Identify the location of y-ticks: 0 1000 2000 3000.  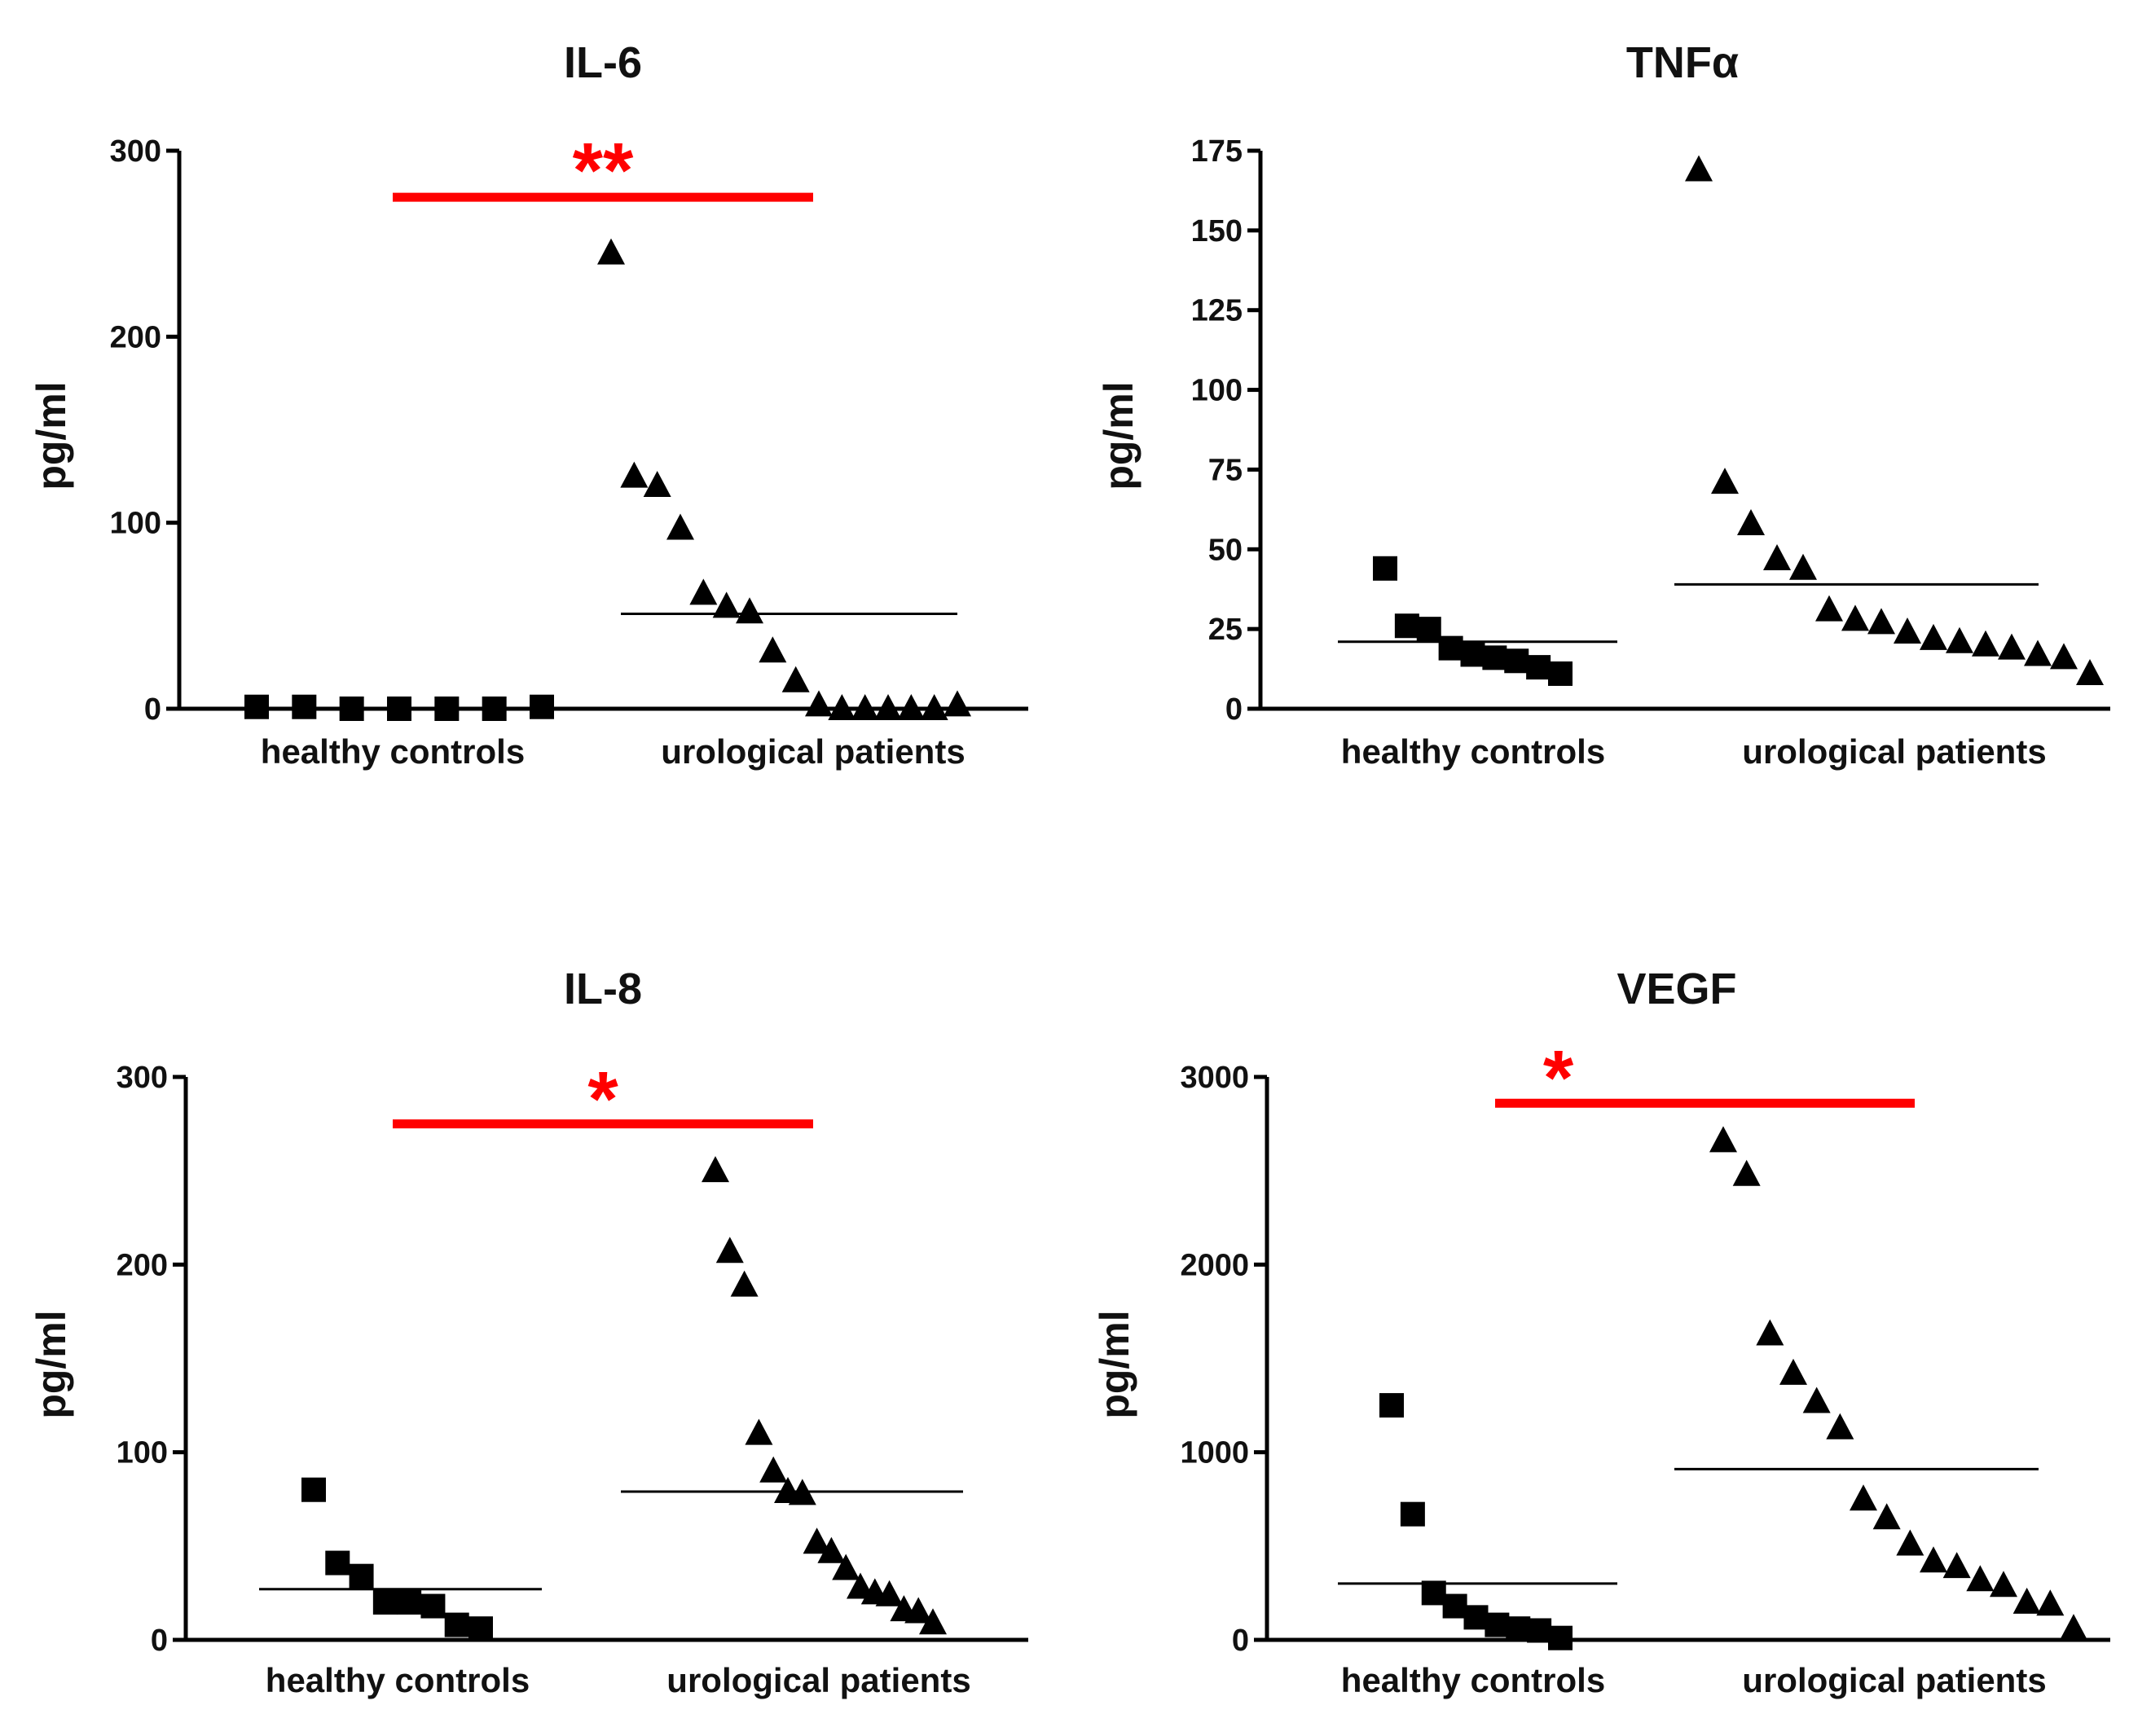
(1223, 1359).